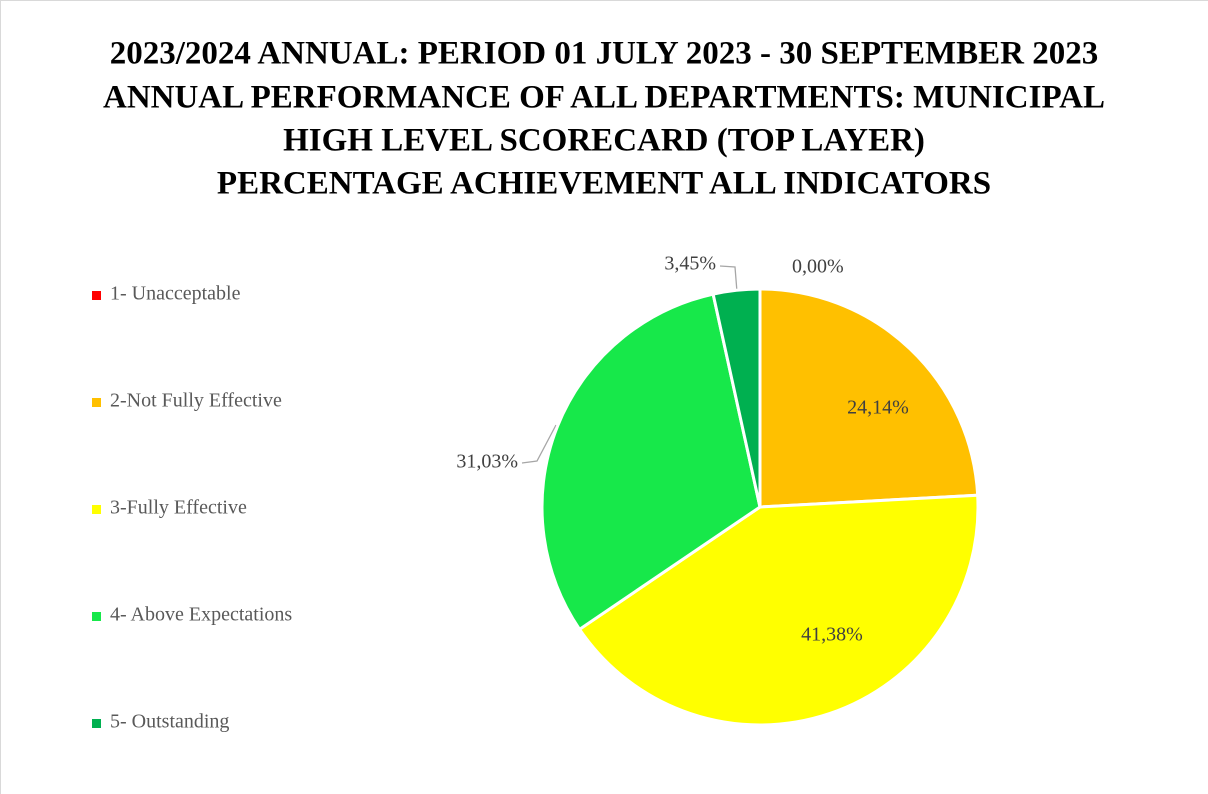 The width and height of the screenshot is (1208, 794). Describe the element at coordinates (878, 408) in the screenshot. I see `data-label: 24,14%` at that location.